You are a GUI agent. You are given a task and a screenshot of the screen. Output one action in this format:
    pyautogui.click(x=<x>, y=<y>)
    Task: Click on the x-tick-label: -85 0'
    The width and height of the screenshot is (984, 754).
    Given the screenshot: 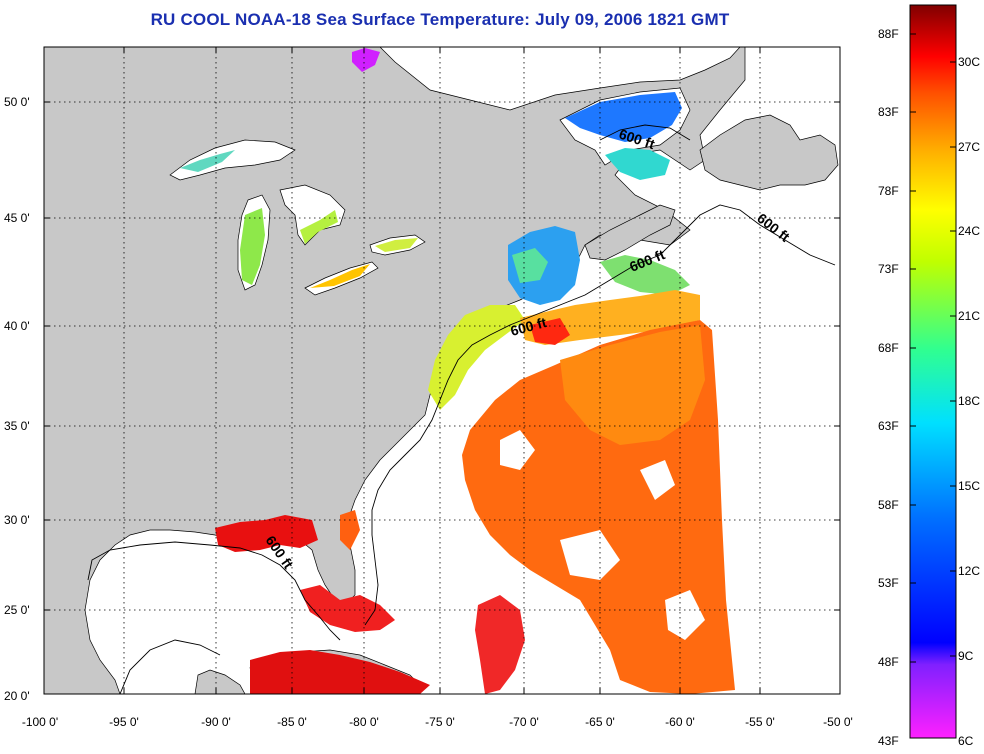 What is the action you would take?
    pyautogui.click(x=292, y=722)
    